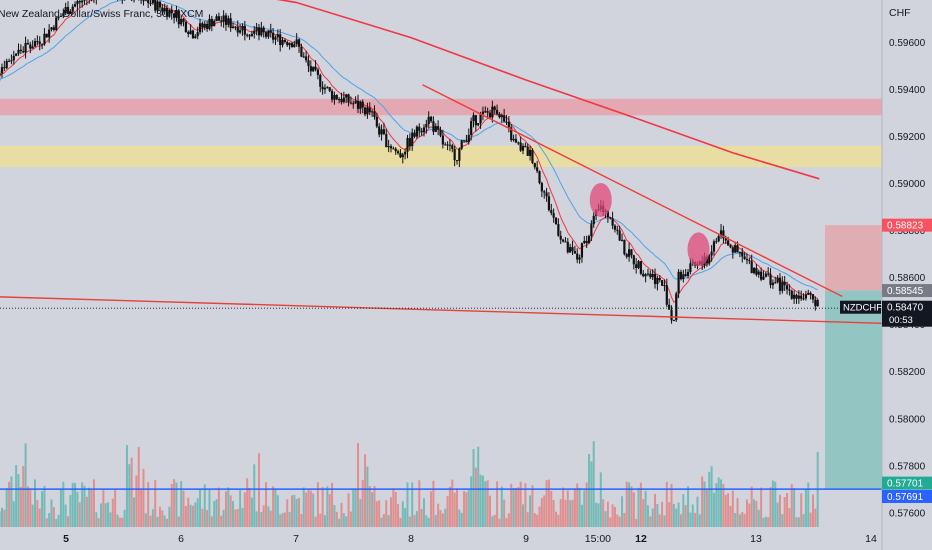 This screenshot has width=932, height=550. Describe the element at coordinates (470, 539) in the screenshot. I see `time-axis: 5 6 7 8 9 15:00 12 13 14` at that location.